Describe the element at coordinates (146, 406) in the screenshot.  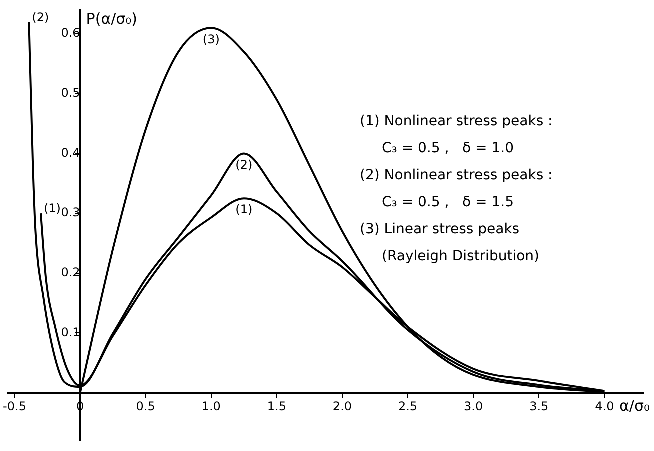
I see `x-tick-label: 0.5` at that location.